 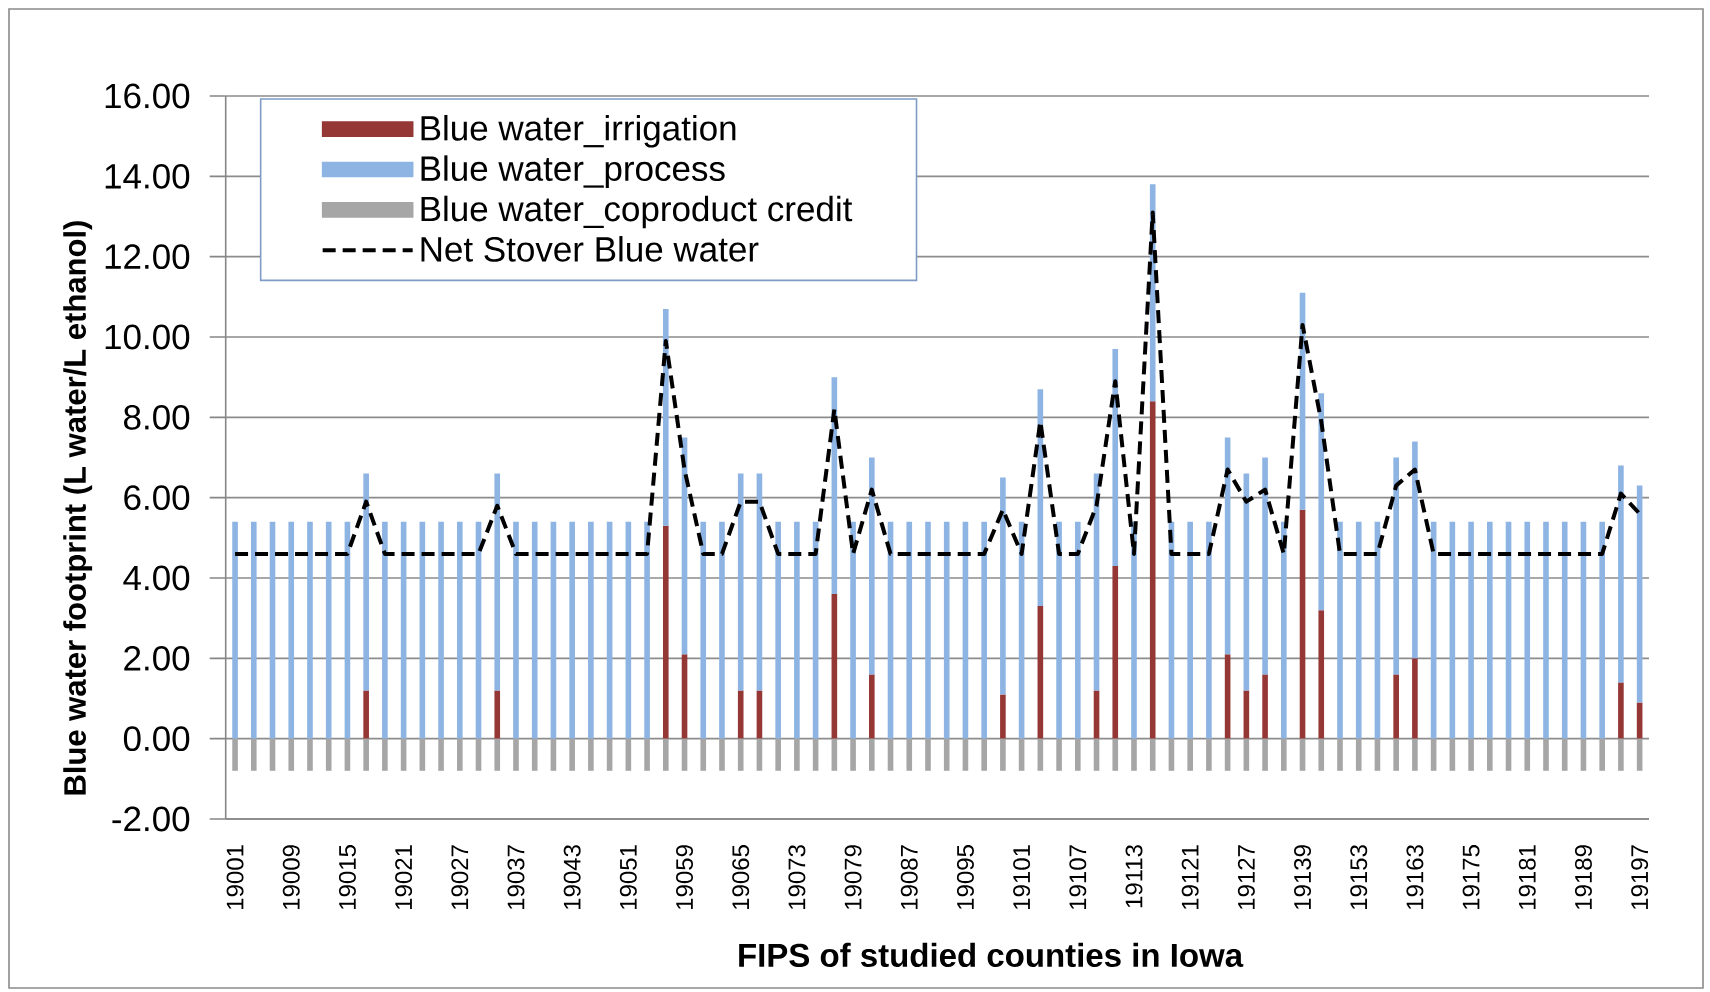 What do you see at coordinates (853, 877) in the screenshot?
I see `x-tick-label: 19079` at bounding box center [853, 877].